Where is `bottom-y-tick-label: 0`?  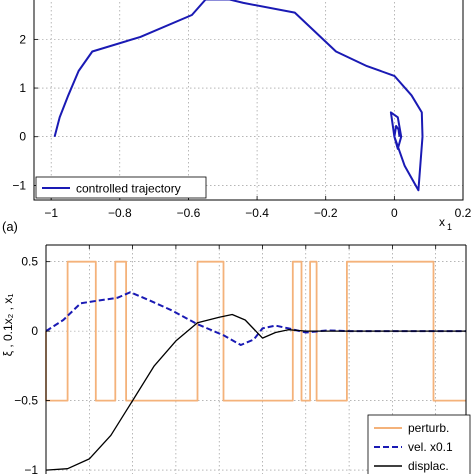 bottom-y-tick-label: 0 is located at coordinates (34, 331).